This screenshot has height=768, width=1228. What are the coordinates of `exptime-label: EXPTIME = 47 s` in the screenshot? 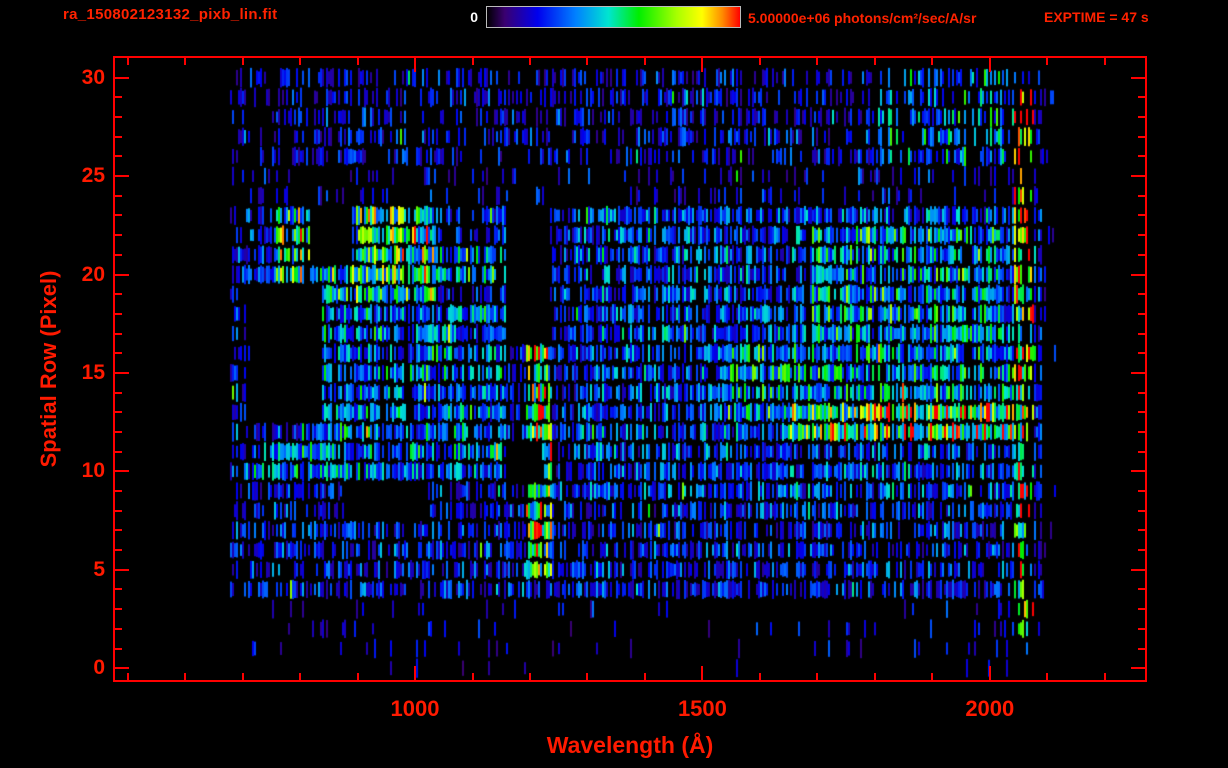 It's located at (1096, 17).